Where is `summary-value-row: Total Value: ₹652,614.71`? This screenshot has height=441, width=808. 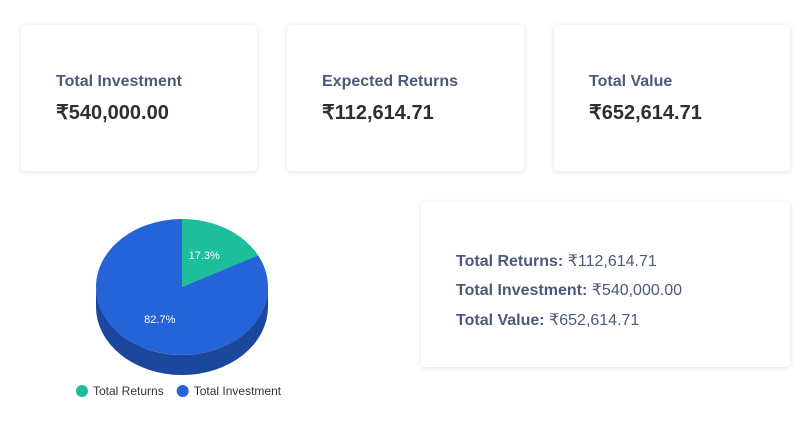
summary-value-row: Total Value: ₹652,614.71 is located at coordinates (547, 320).